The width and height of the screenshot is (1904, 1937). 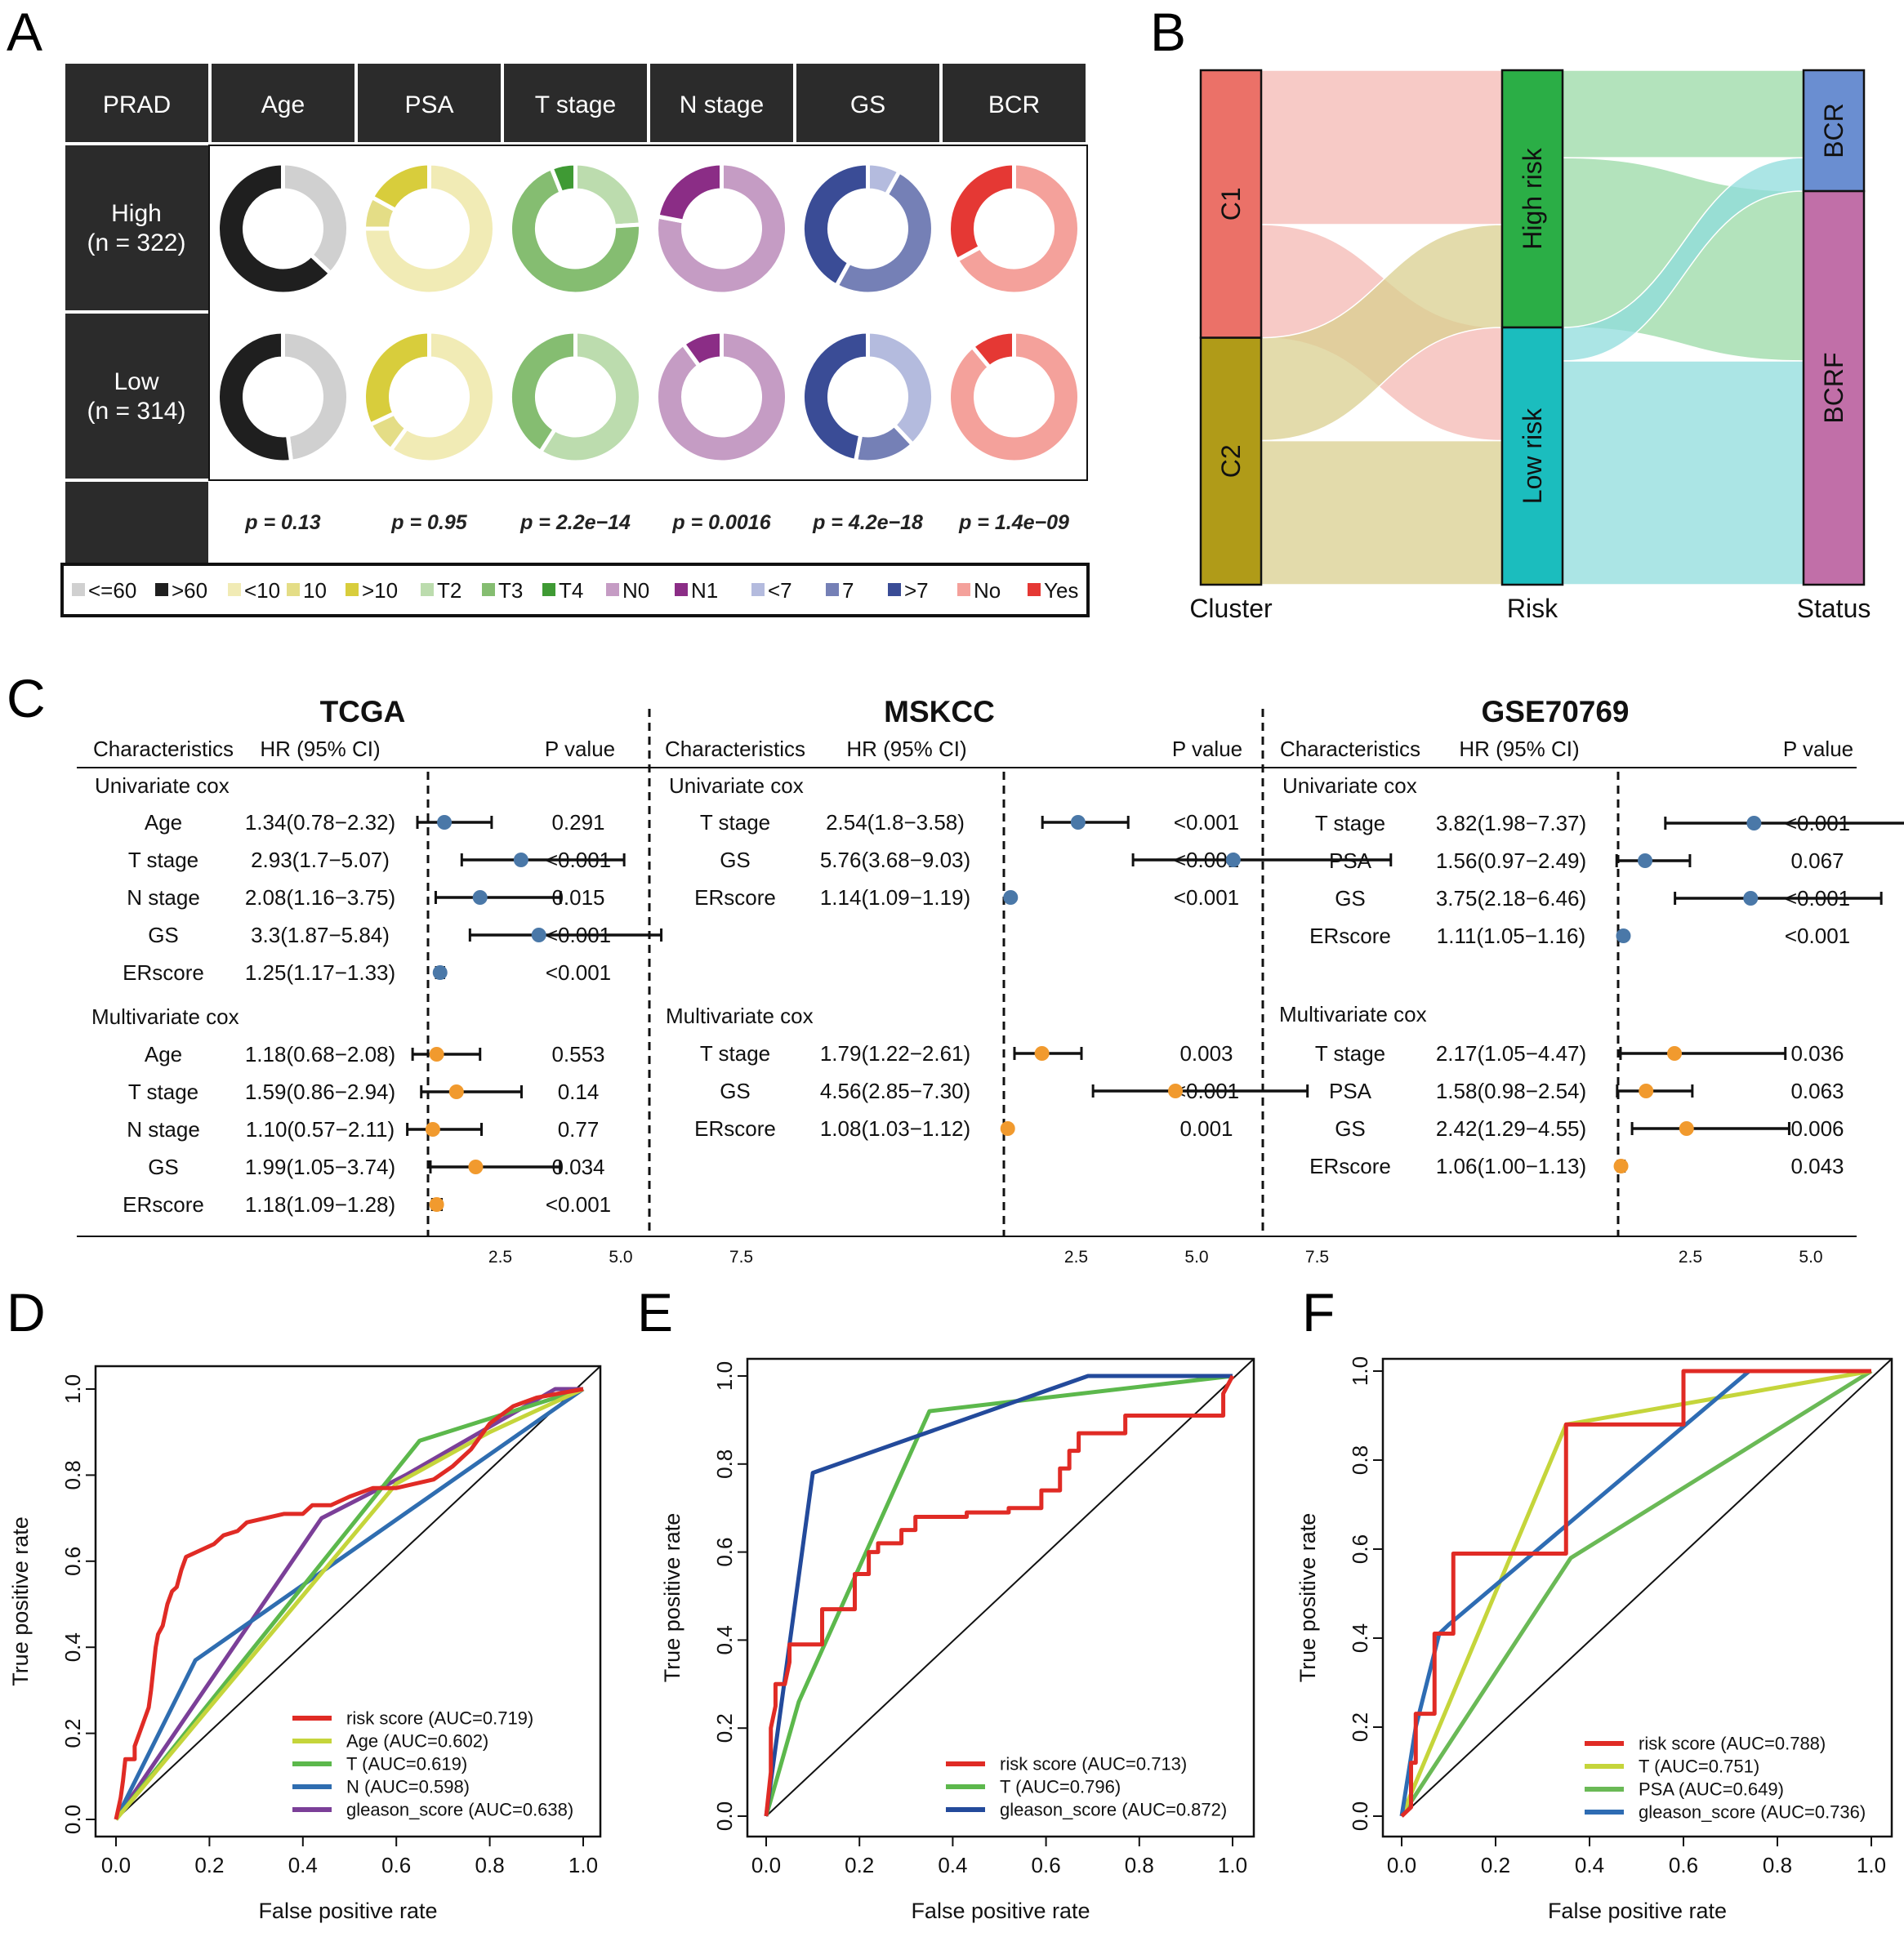 What do you see at coordinates (511, 590) in the screenshot?
I see `legend-label: T3` at bounding box center [511, 590].